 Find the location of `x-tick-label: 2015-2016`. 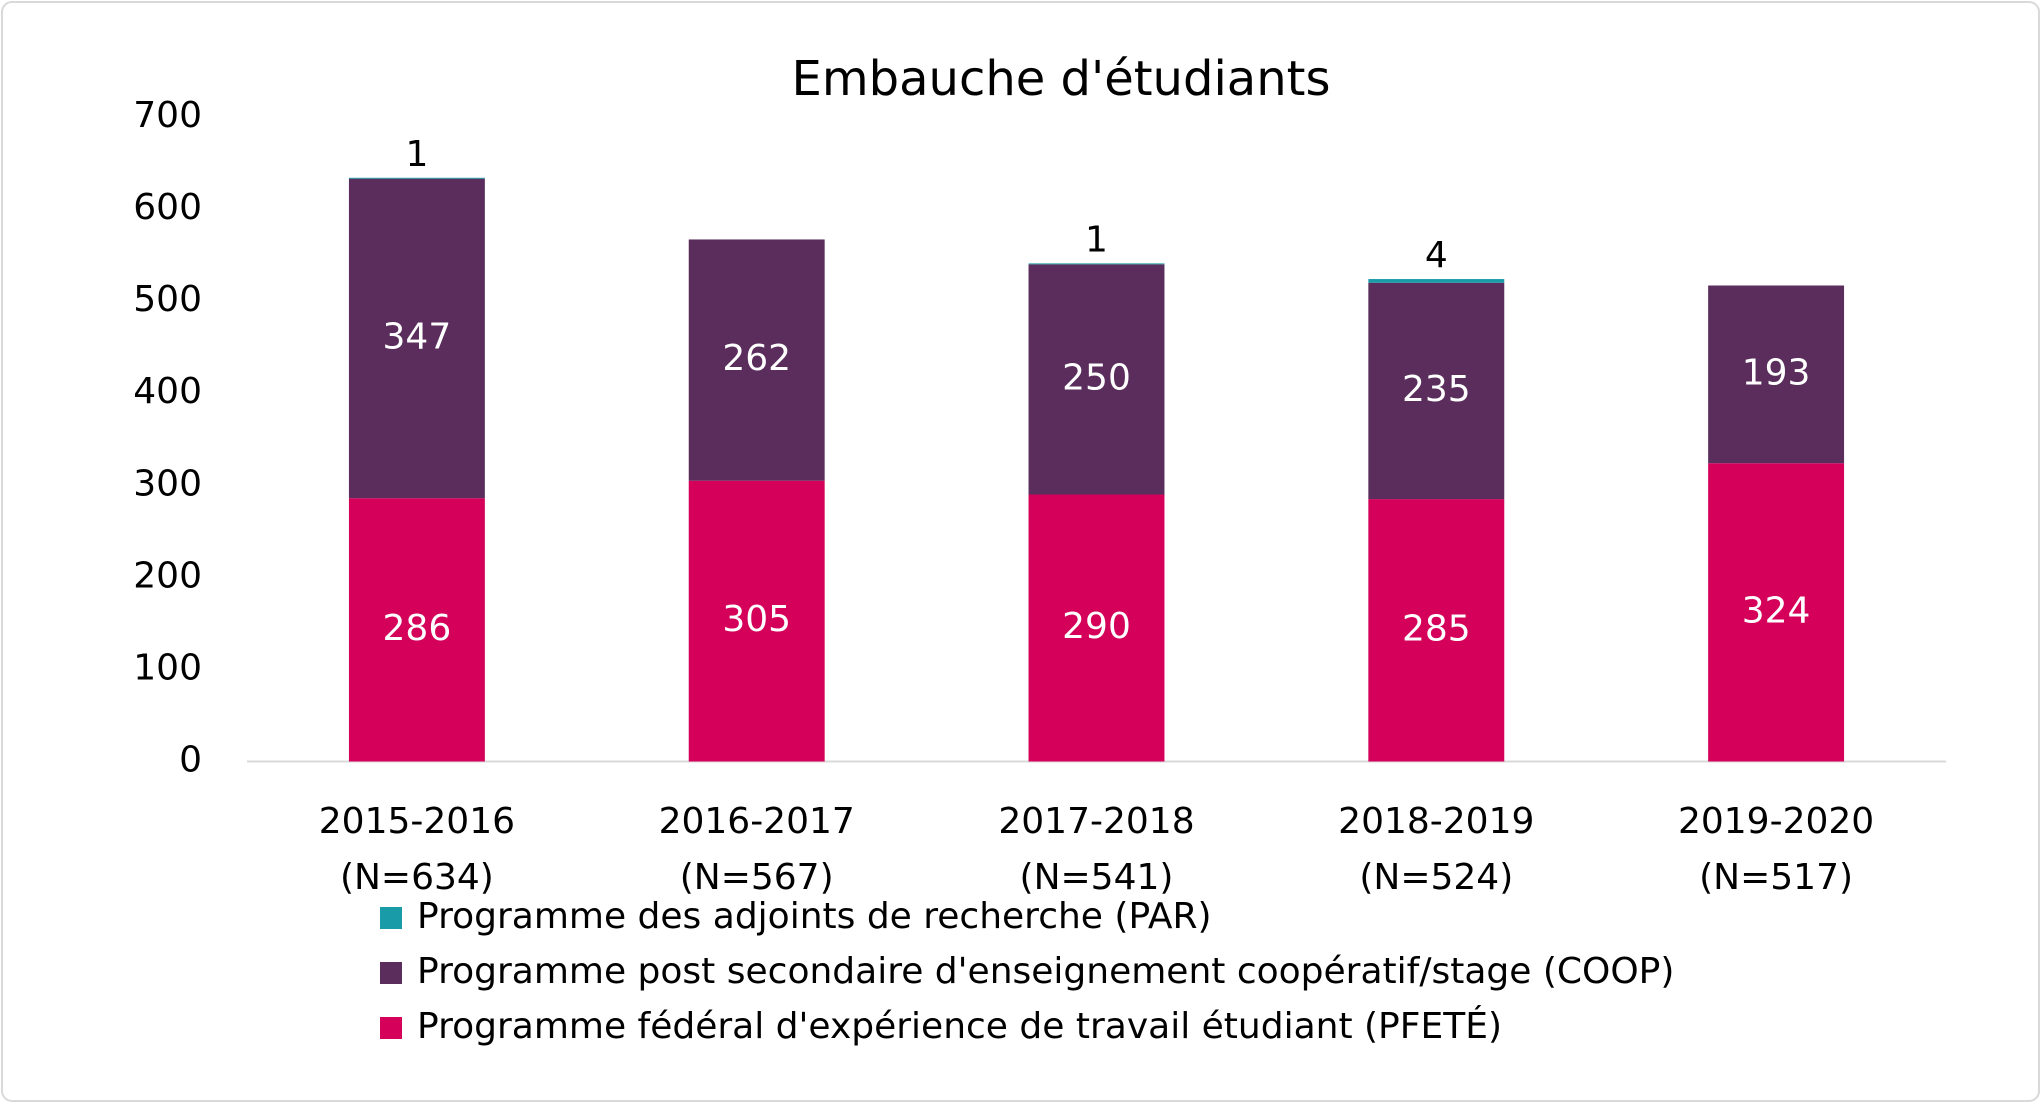

x-tick-label: 2015-2016 is located at coordinates (417, 821).